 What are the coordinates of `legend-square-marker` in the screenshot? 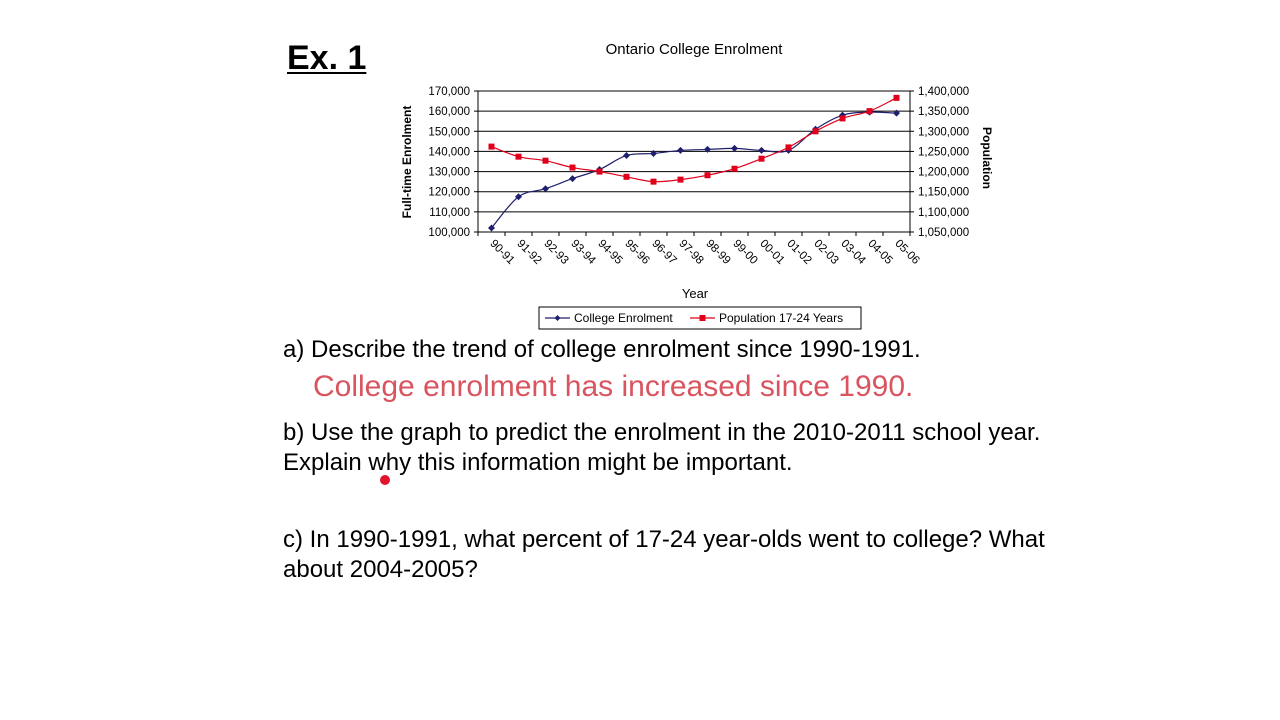 It's located at (702, 318).